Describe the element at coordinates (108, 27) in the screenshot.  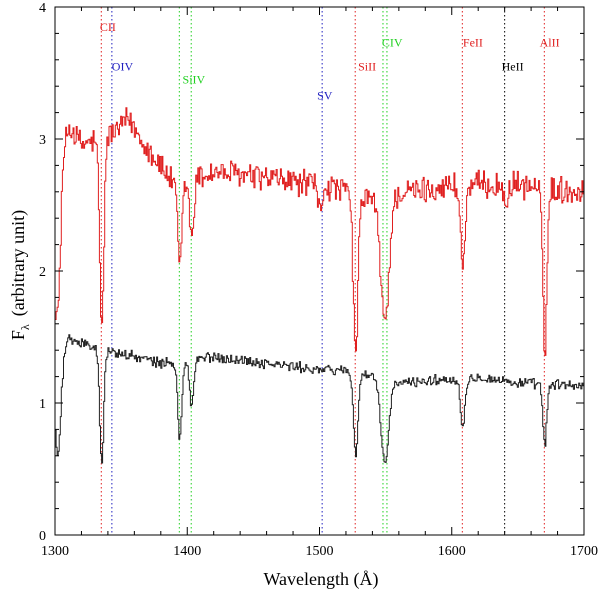
I see `line-label-cii: CII` at that location.